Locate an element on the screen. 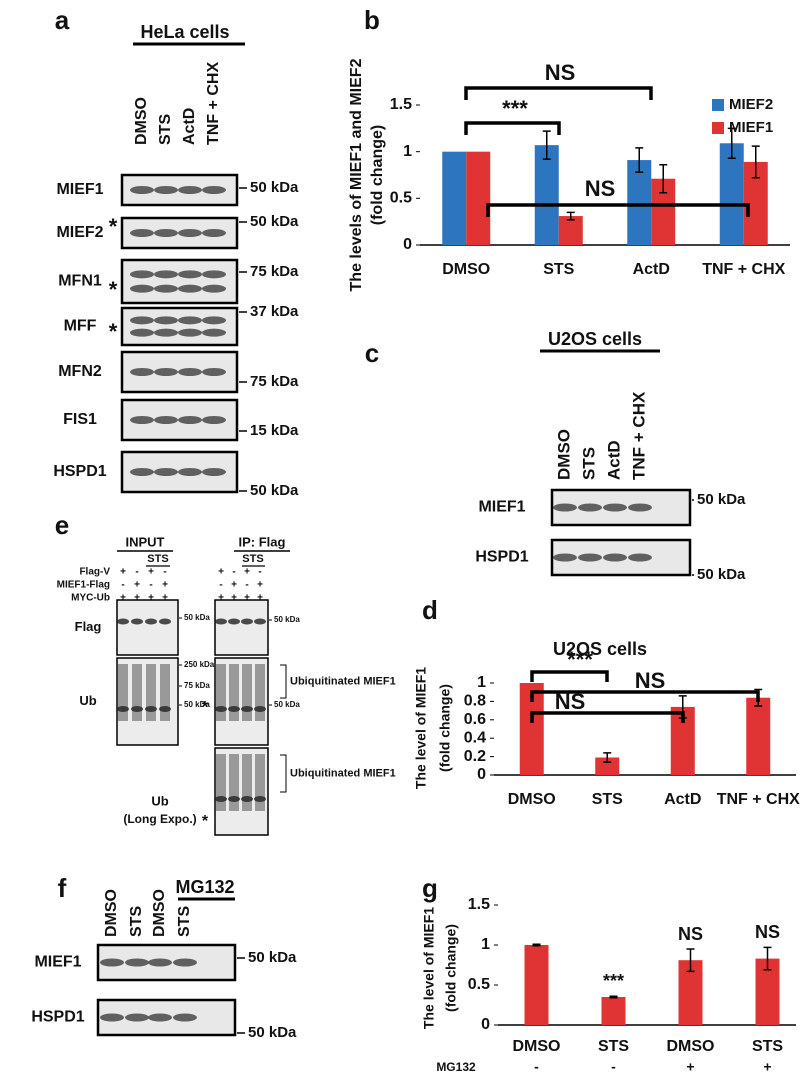  y-tick-label: 0.5 is located at coordinates (479, 984).